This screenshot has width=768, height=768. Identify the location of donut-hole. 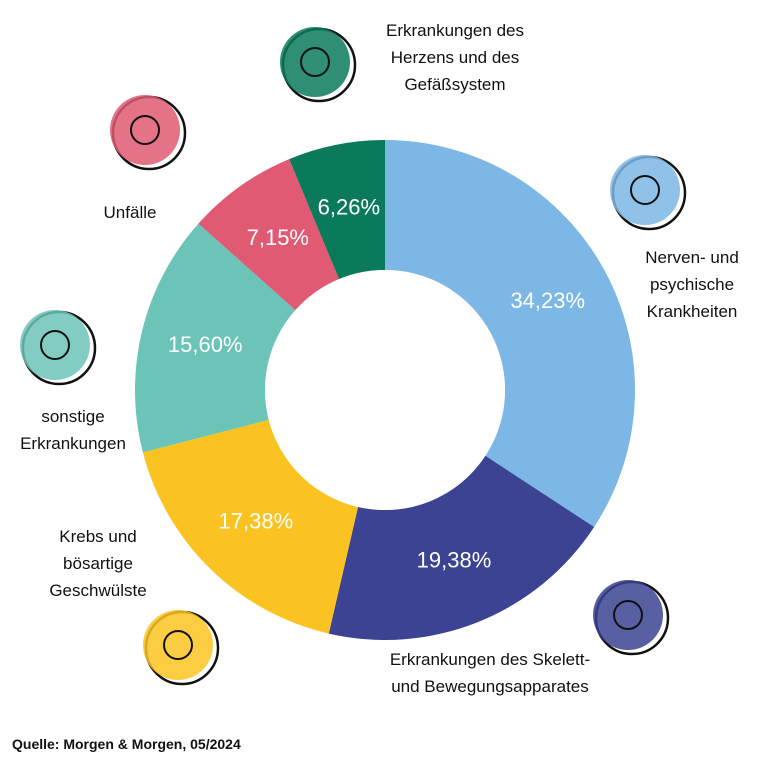
(385, 390).